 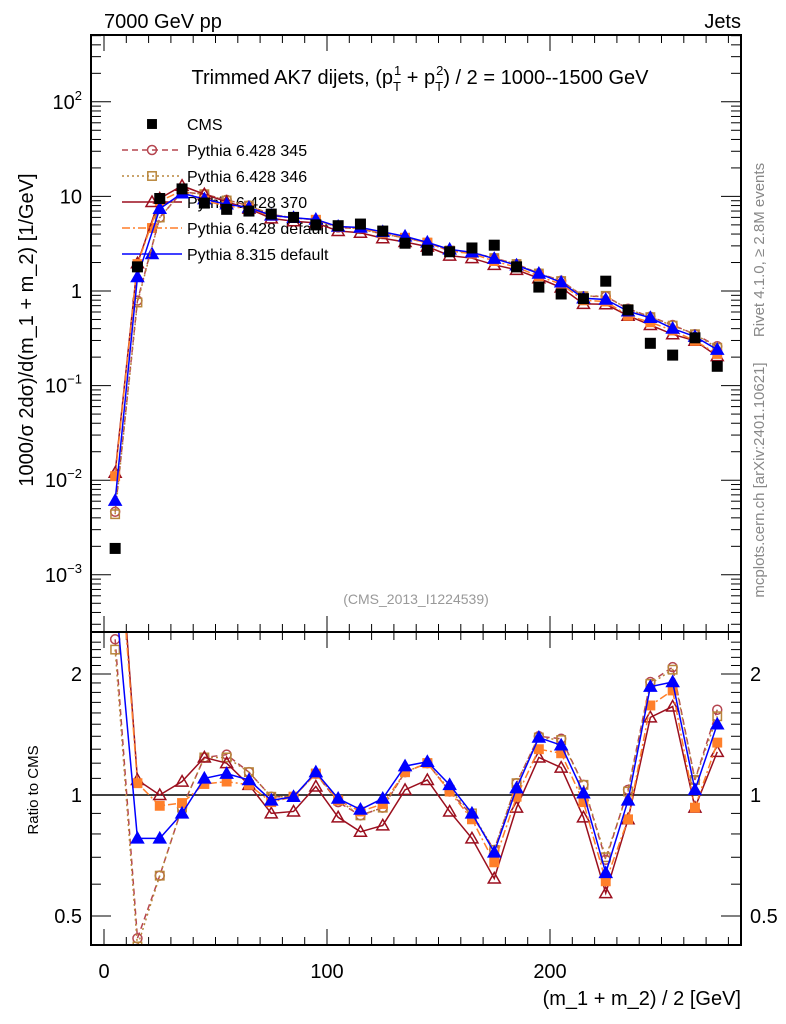 I want to click on y-tick-label: 1, so click(x=76, y=292).